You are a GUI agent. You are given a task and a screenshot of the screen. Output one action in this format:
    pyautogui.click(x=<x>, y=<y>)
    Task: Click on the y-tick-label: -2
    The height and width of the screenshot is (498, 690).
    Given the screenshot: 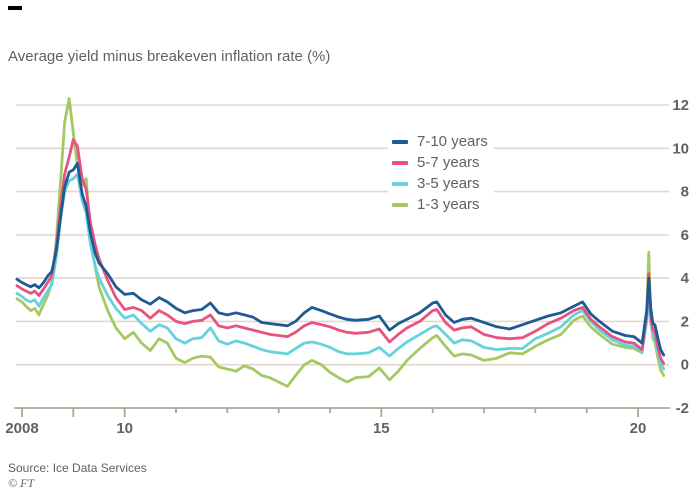 What is the action you would take?
    pyautogui.click(x=682, y=408)
    